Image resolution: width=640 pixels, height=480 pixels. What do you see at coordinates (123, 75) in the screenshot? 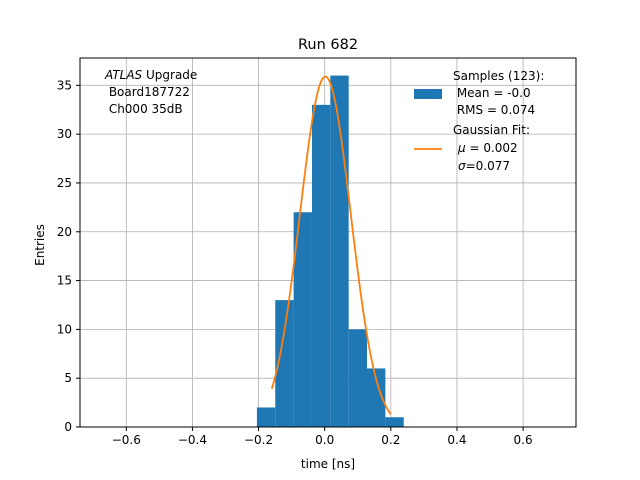
I see `atlas-experiment-label: ATLAS` at bounding box center [123, 75].